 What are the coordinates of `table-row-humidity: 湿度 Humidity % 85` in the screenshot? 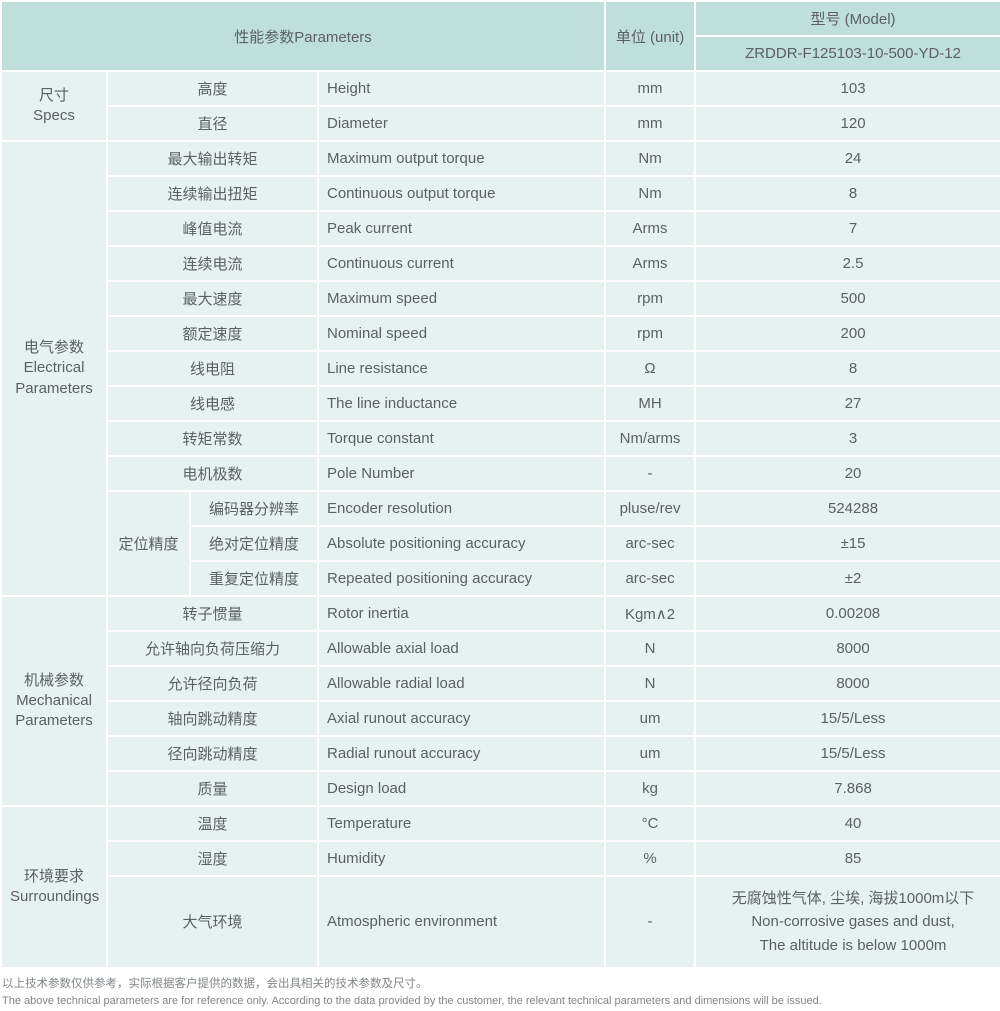 It's located at (501, 858).